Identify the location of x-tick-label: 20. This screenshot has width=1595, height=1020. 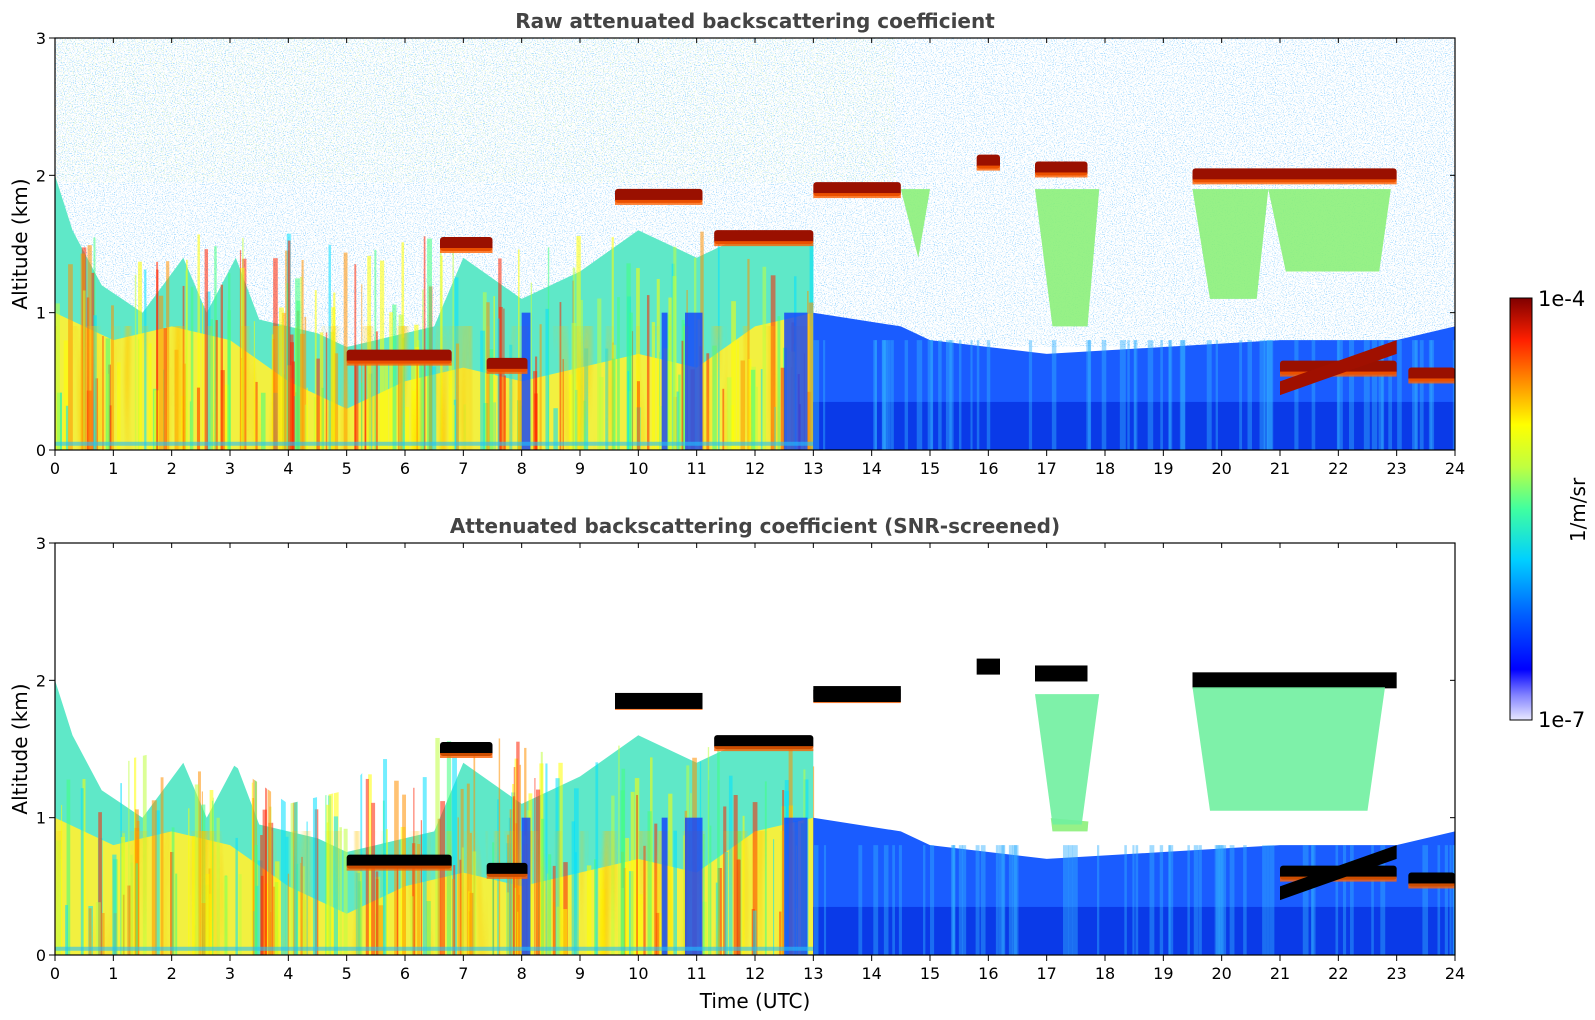
(1221, 973).